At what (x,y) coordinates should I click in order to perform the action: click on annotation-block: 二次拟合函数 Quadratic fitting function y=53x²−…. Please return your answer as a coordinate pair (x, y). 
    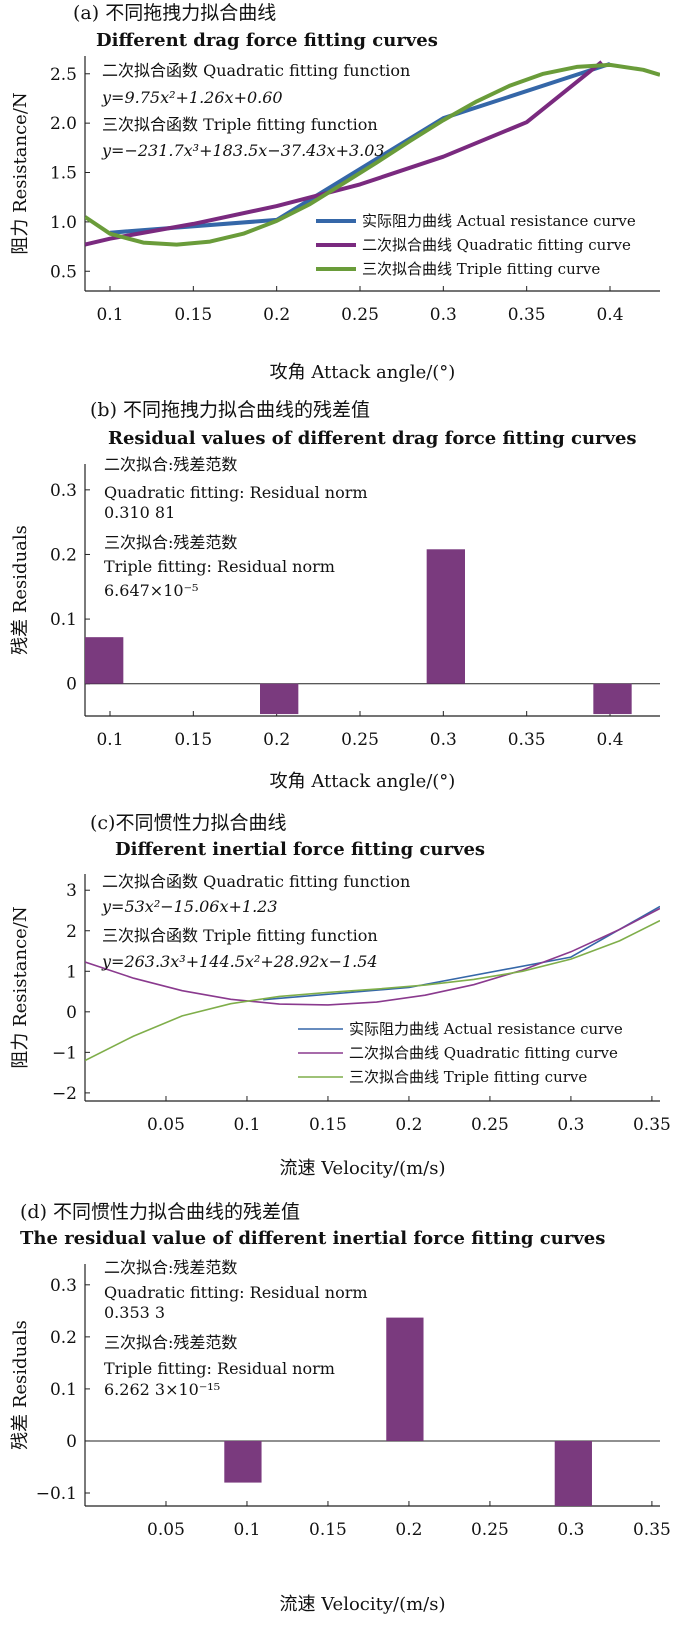
    Looking at the image, I should click on (255, 921).